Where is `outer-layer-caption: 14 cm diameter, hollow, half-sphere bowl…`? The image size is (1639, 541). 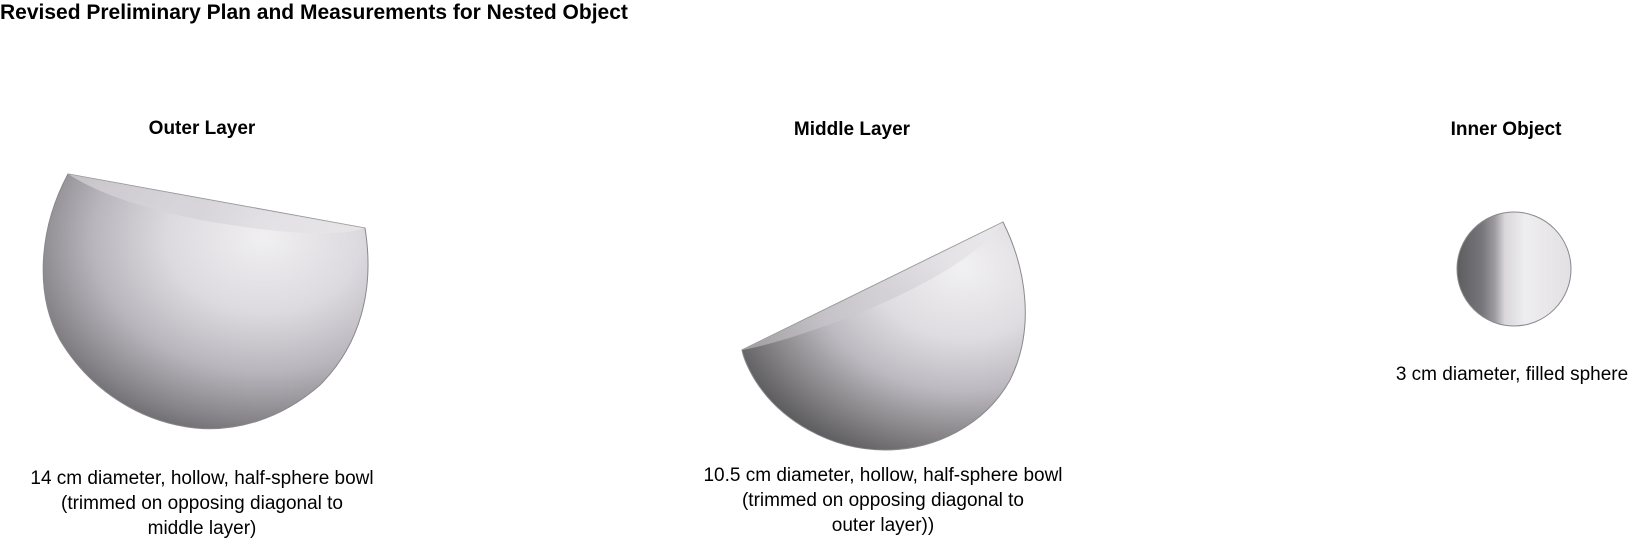 outer-layer-caption: 14 cm diameter, hollow, half-sphere bowl… is located at coordinates (201, 503).